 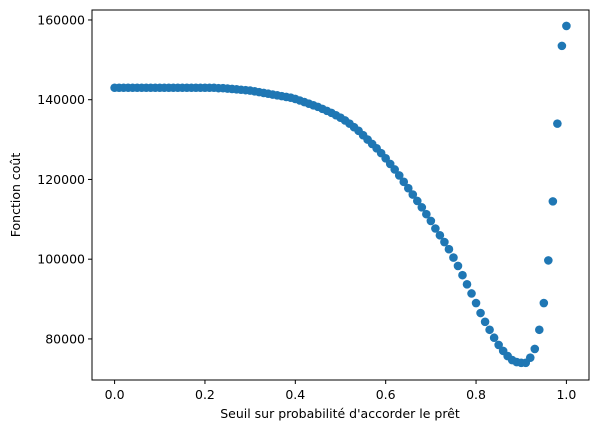 I want to click on x-tick-label: 0.8, so click(x=476, y=394).